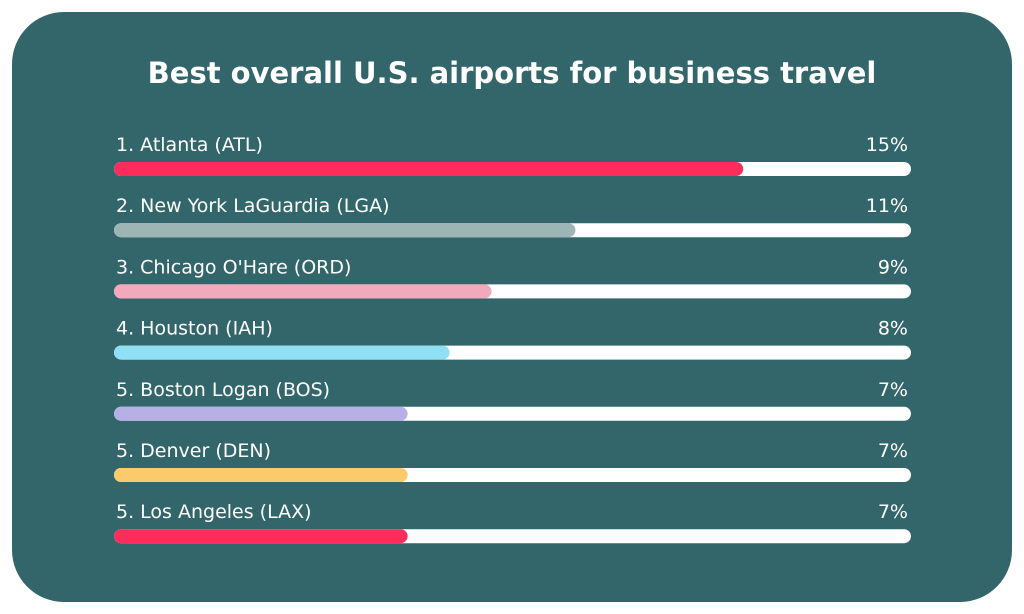 Image resolution: width=1024 pixels, height=614 pixels. I want to click on value-label: 11%, so click(887, 206).